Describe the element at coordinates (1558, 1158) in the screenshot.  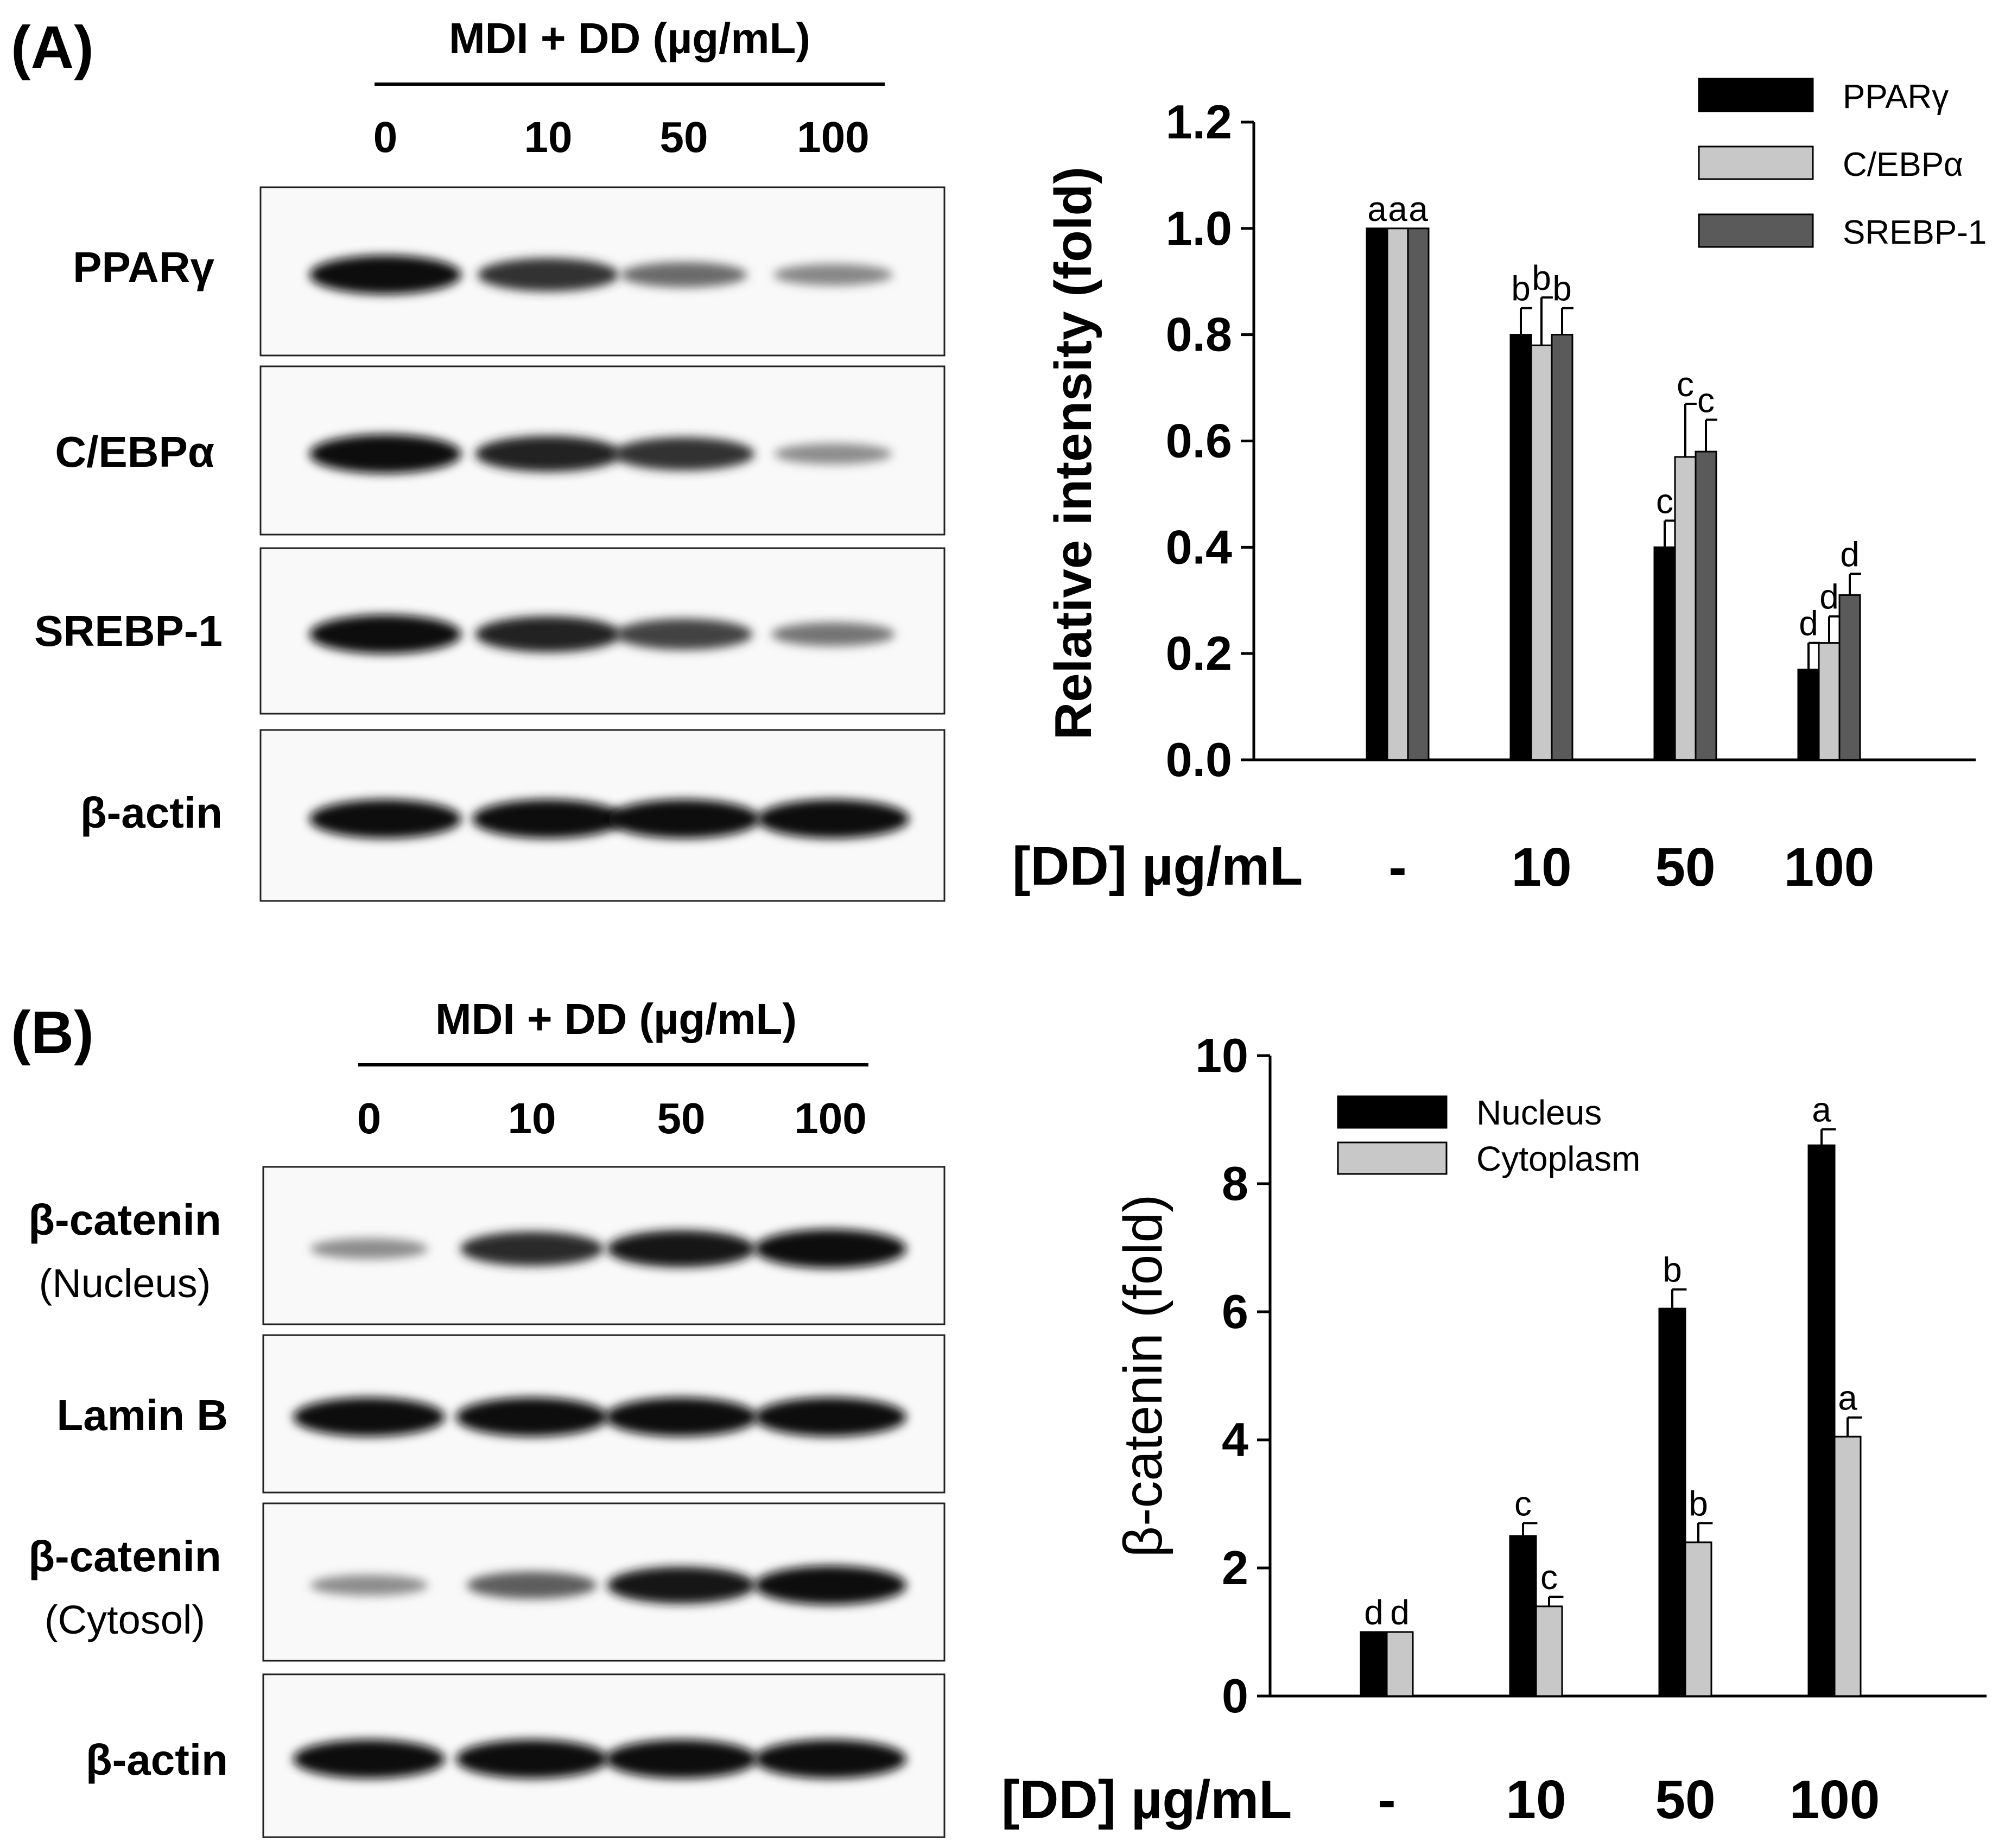
I see `legend-label: Cytoplasm` at that location.